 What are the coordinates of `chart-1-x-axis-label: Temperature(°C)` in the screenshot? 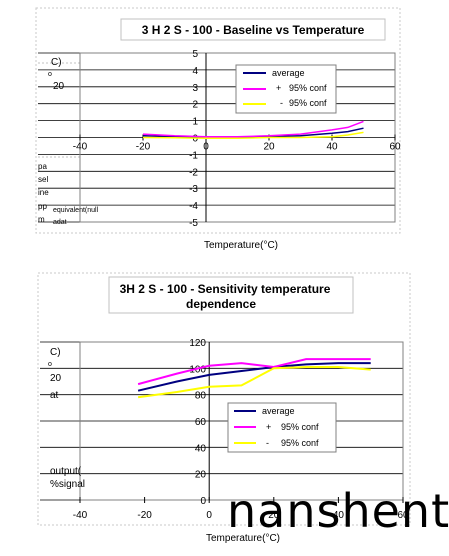 It's located at (241, 245).